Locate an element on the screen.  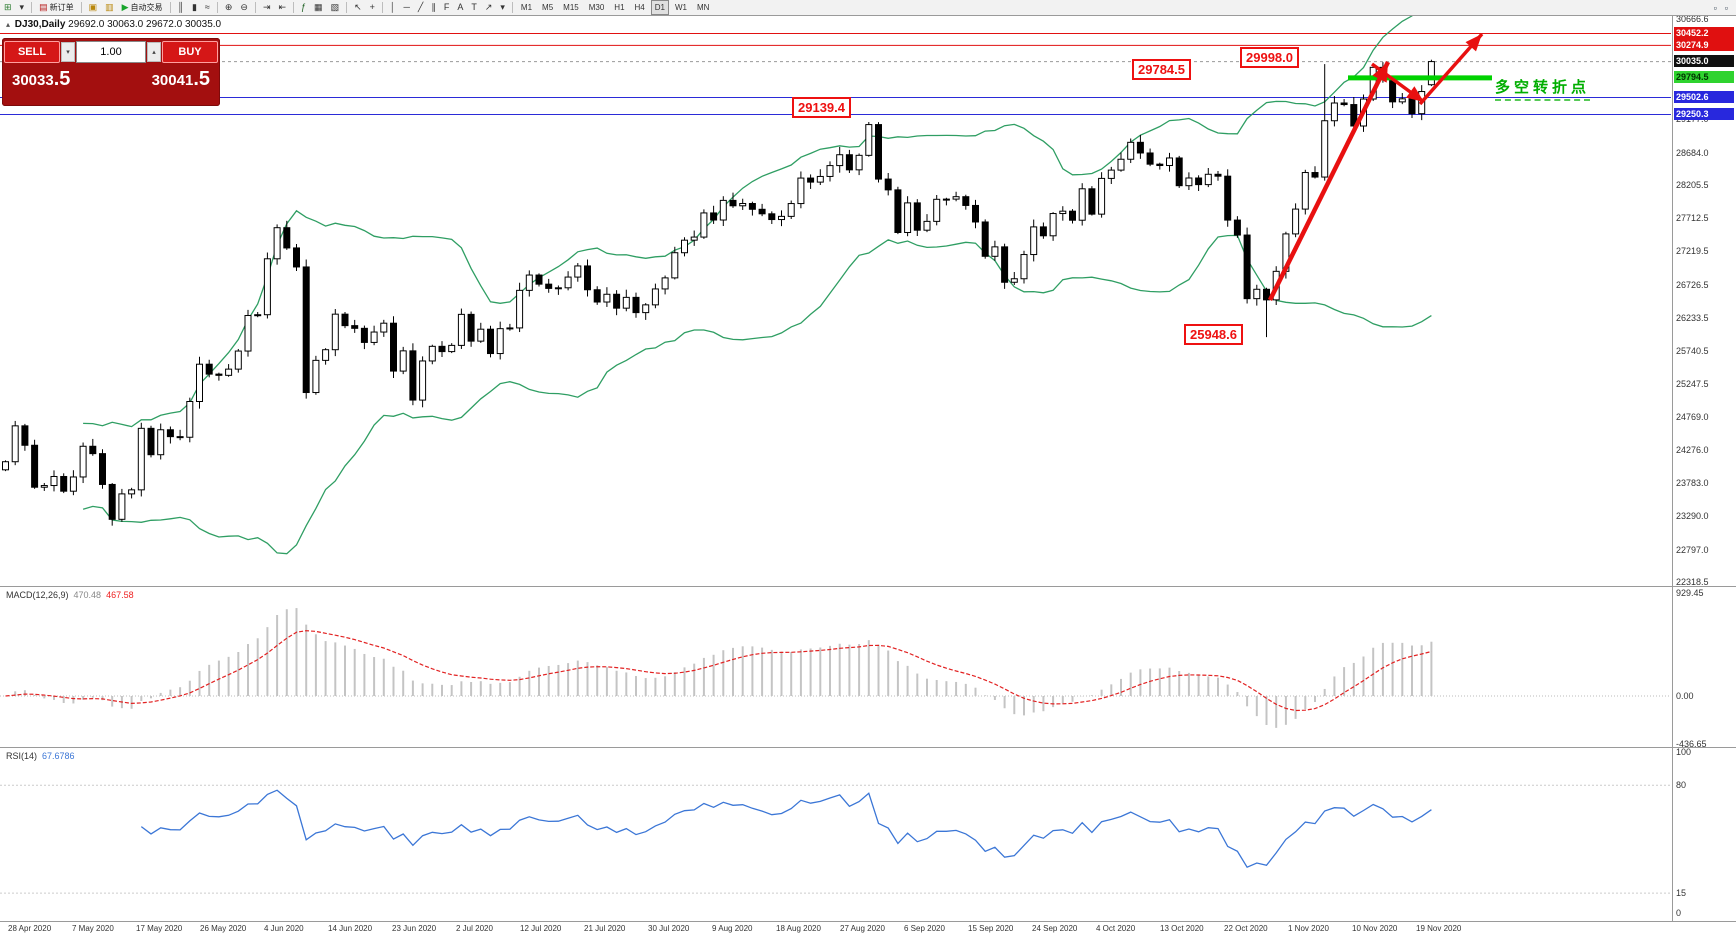
date-label: 17 May 2020 is located at coordinates (159, 928).